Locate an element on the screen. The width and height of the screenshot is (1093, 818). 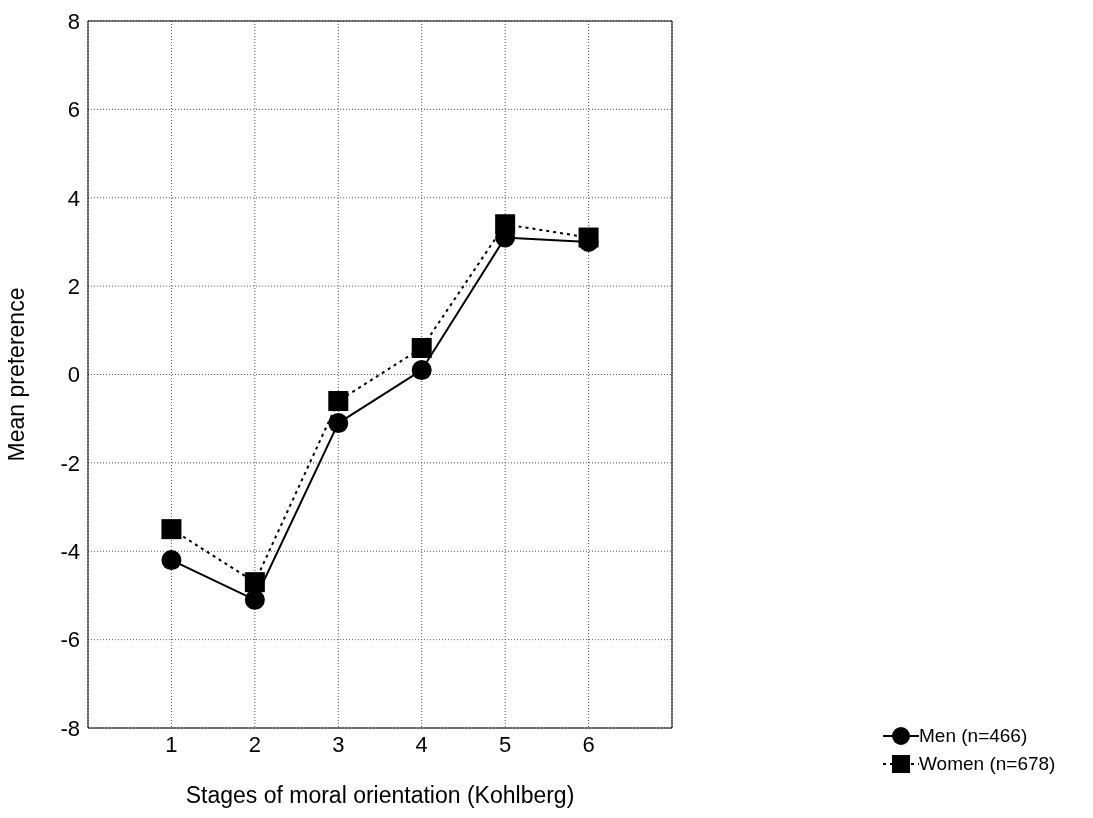
y-tick-label: -4 is located at coordinates (70, 552).